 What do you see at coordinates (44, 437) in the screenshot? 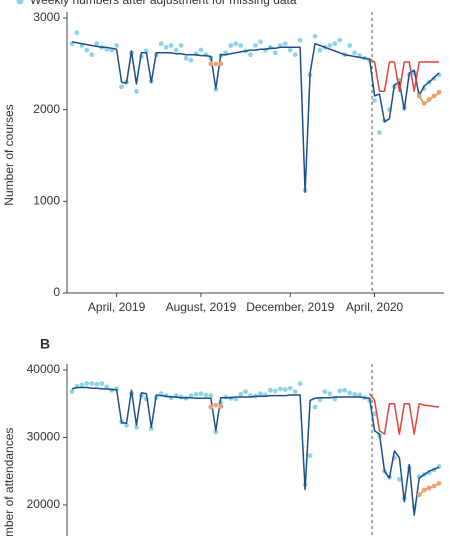
I see `y-tick-label: 30000` at bounding box center [44, 437].